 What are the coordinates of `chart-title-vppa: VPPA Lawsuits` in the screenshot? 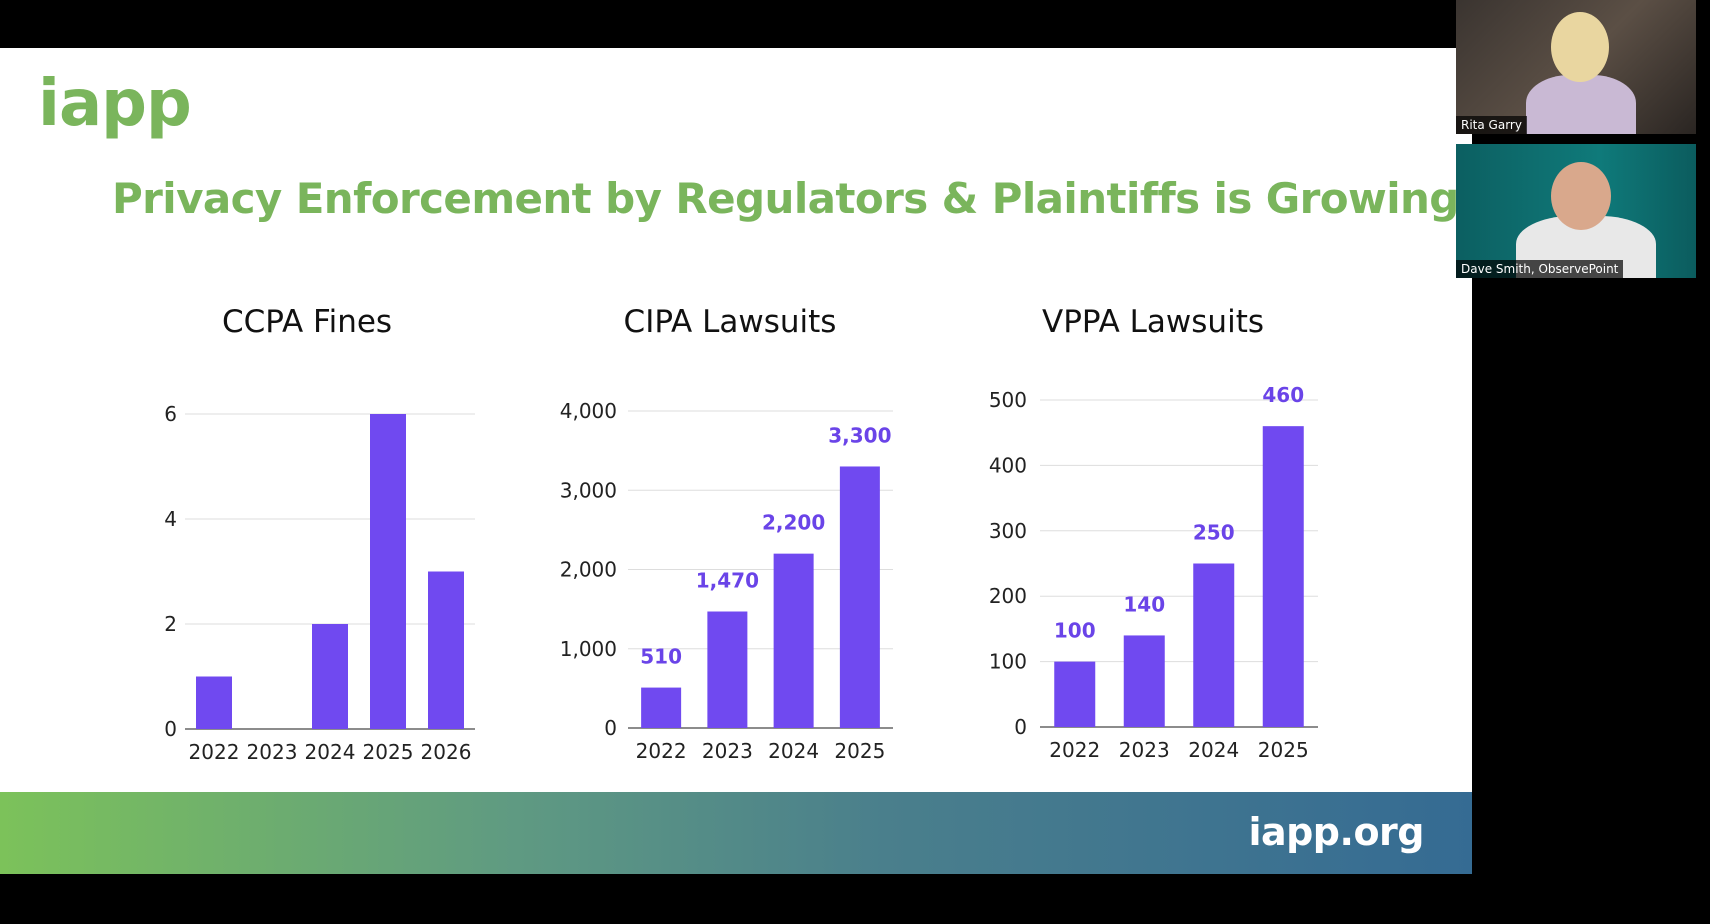 It's located at (1152, 322).